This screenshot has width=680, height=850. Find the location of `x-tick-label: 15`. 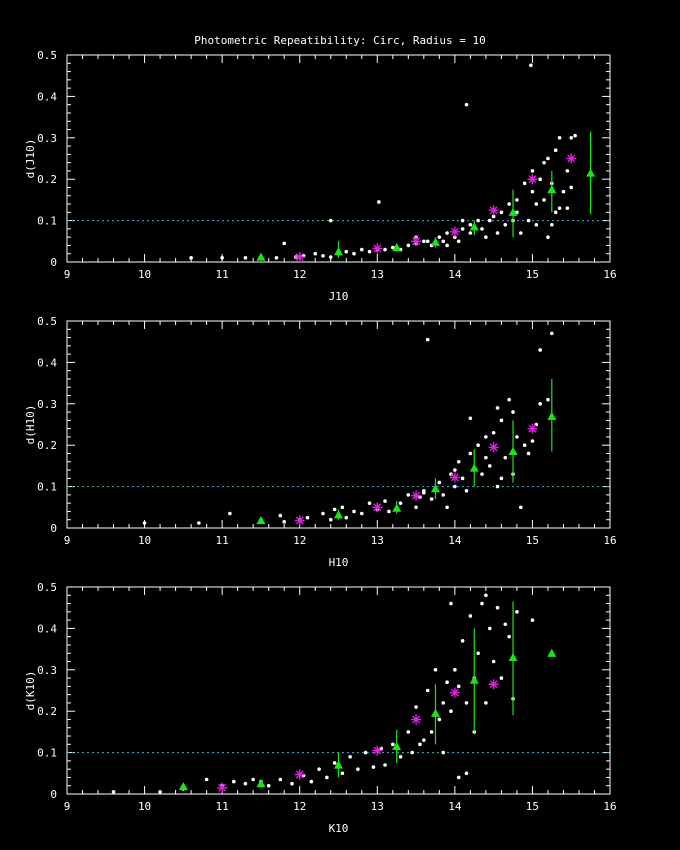

x-tick-label: 15 is located at coordinates (532, 274).